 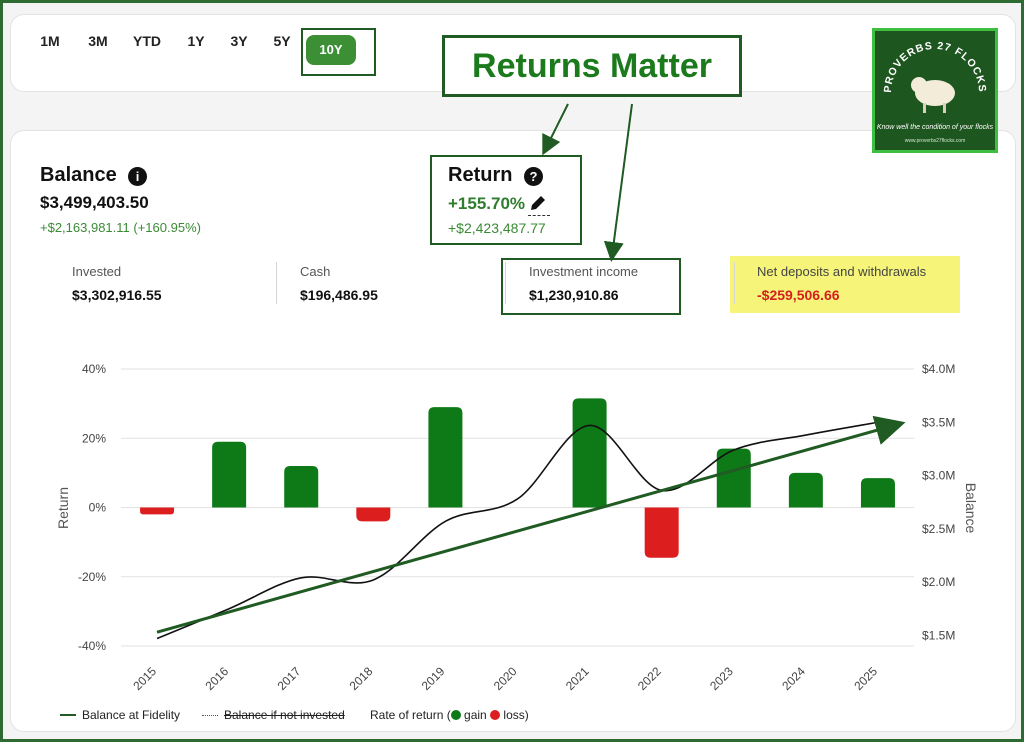 I want to click on legend-not-invested-text: Balance if not invested, so click(x=284, y=715).